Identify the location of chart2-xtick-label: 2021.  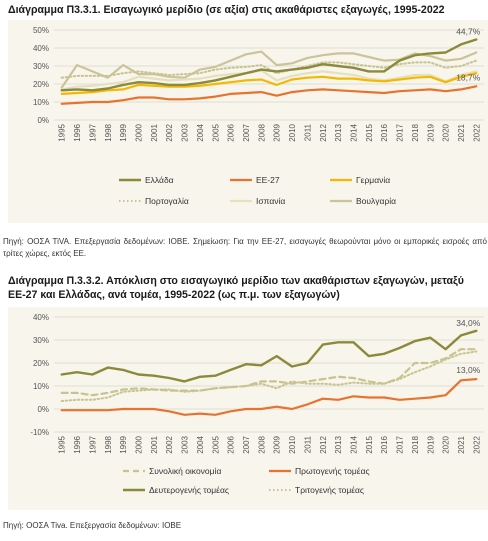
(461, 444).